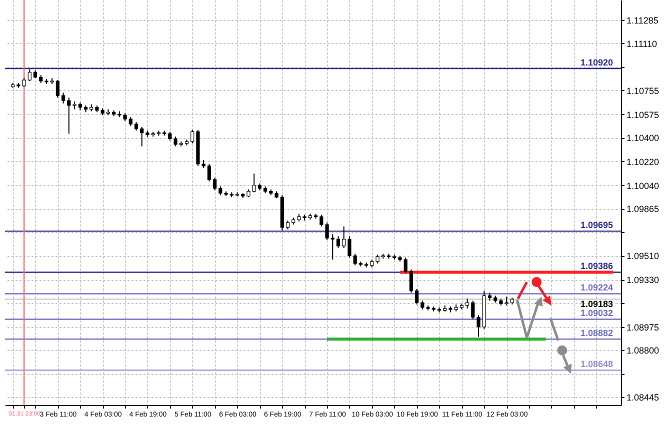  I want to click on y-tick-label: 1.11110, so click(642, 43).